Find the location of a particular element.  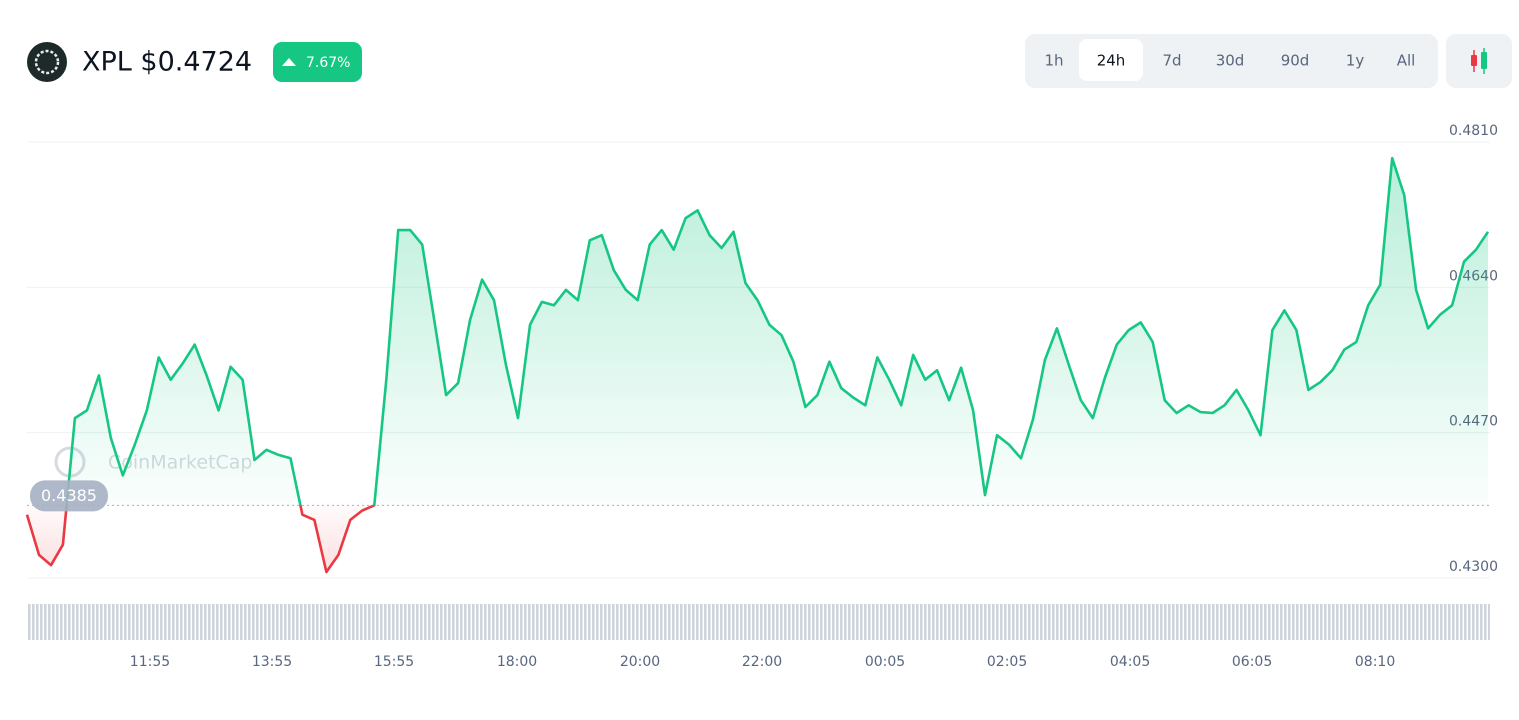

tab-label: 30d is located at coordinates (1230, 61).